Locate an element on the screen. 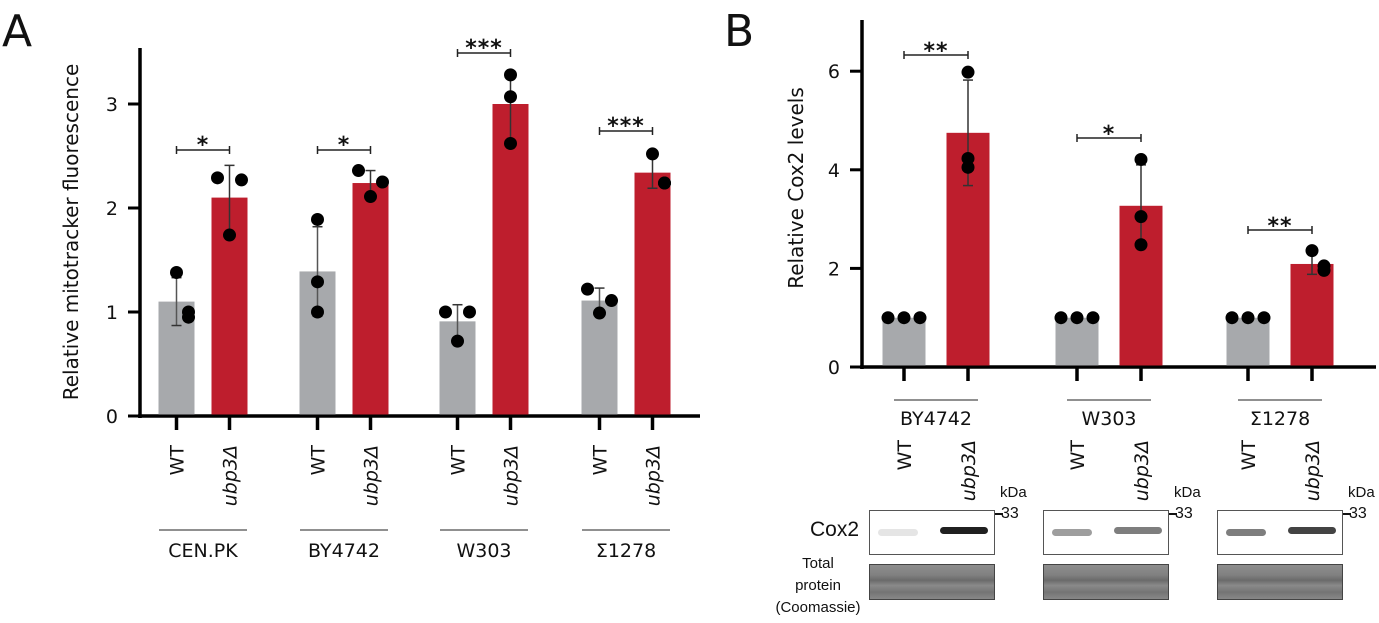  panel-b-y-tick-label: 6 is located at coordinates (834, 72).